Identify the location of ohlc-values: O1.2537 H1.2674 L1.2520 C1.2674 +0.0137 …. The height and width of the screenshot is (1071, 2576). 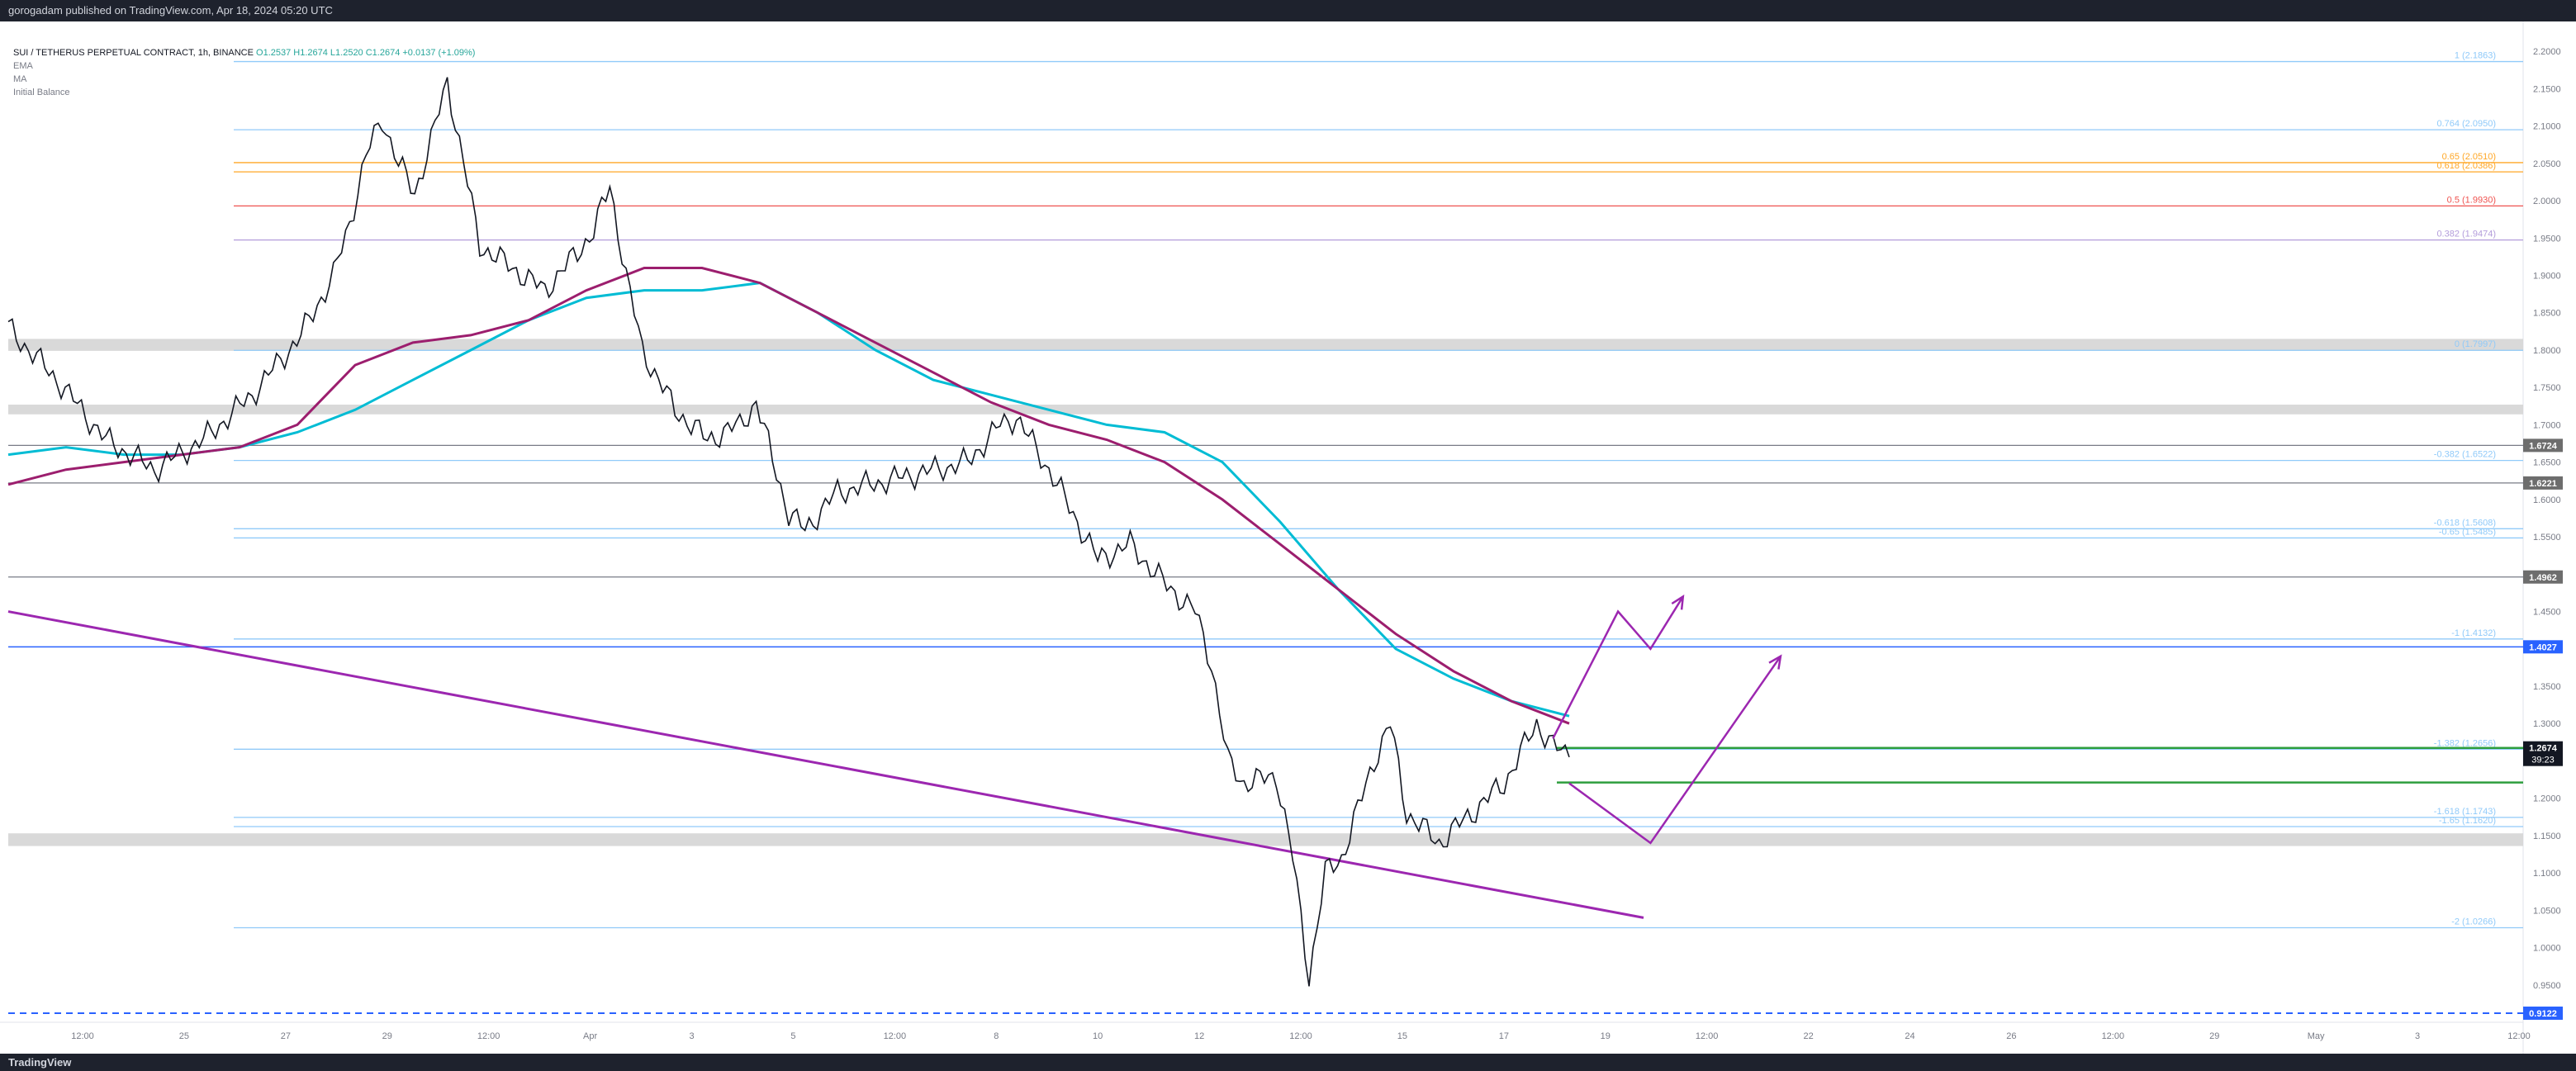
(366, 53).